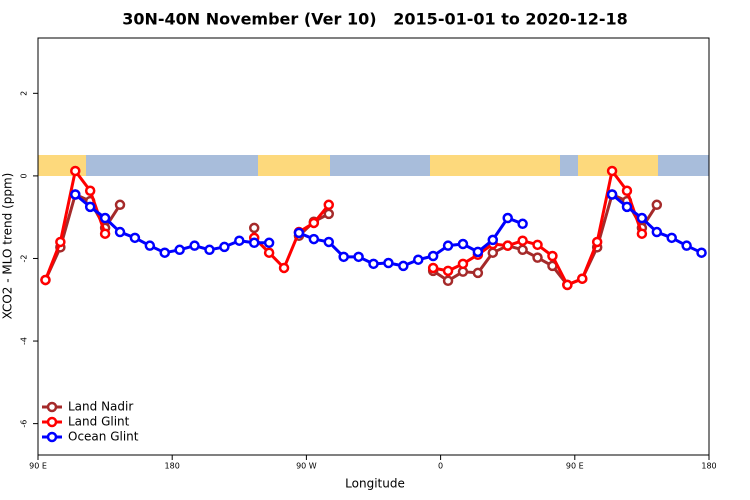 The width and height of the screenshot is (750, 500). Describe the element at coordinates (24, 424) in the screenshot. I see `y-tick-label: -6` at that location.